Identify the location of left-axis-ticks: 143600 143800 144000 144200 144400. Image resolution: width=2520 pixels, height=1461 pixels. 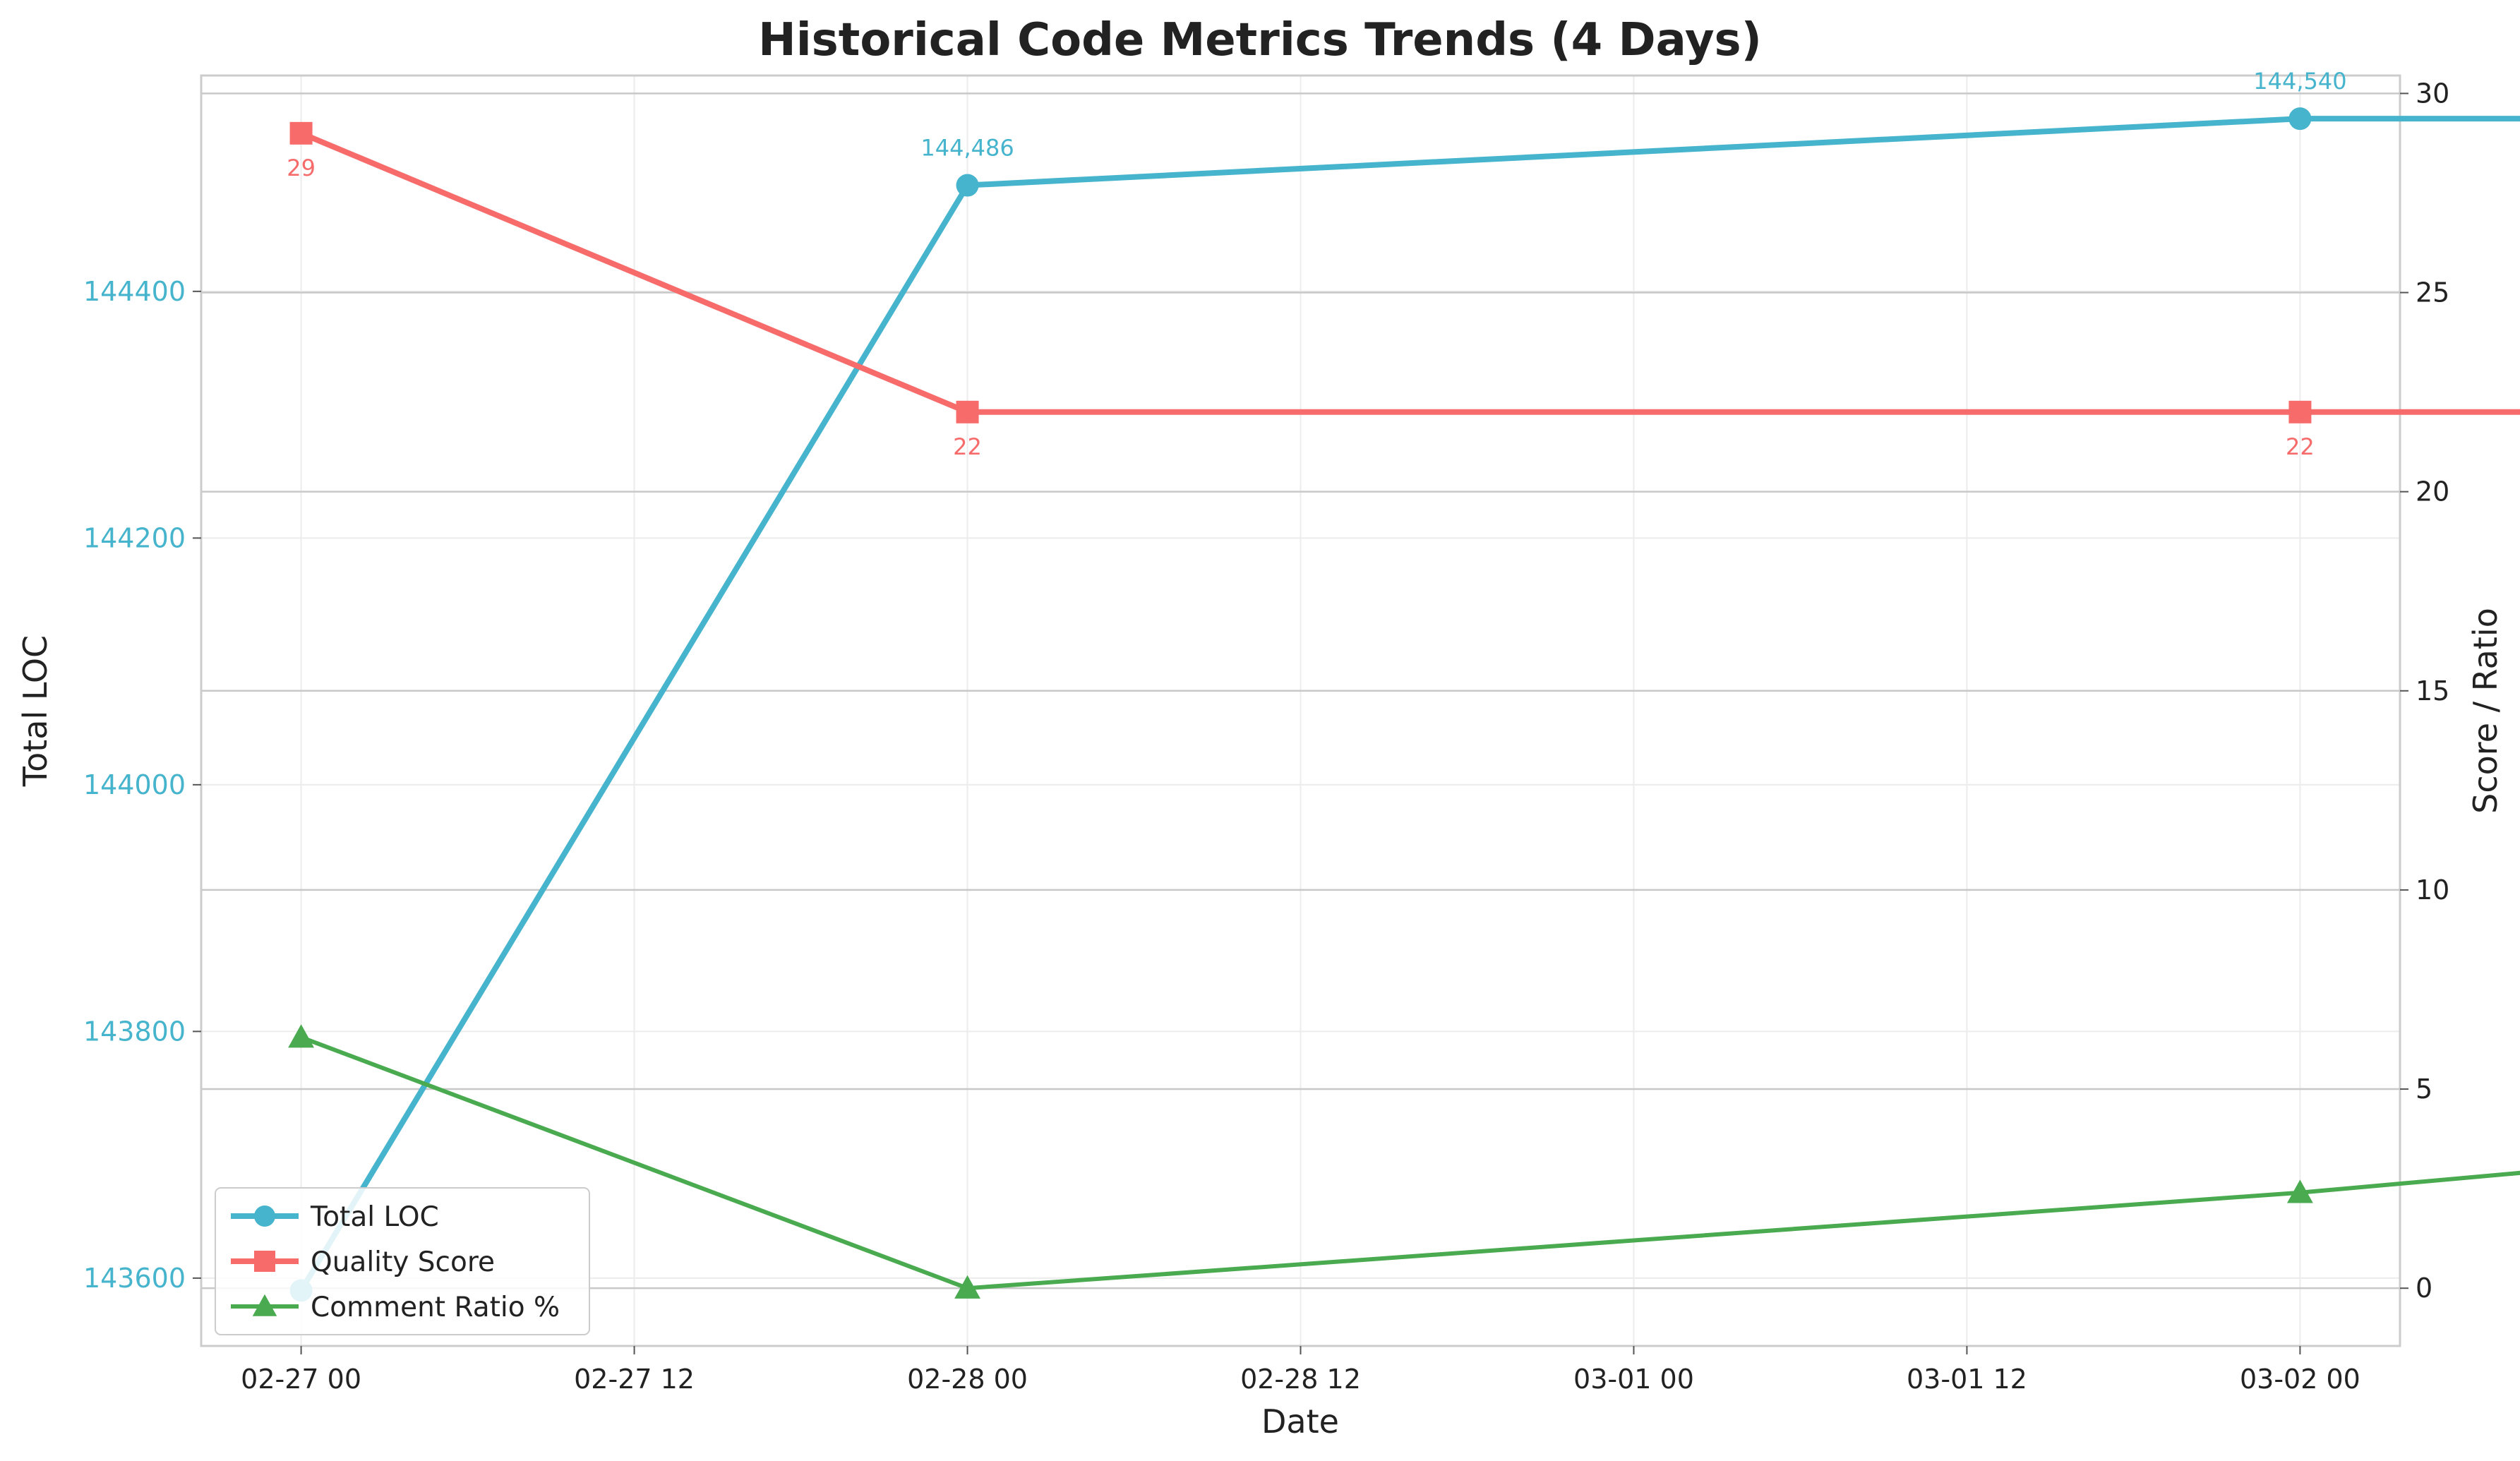
(142, 785).